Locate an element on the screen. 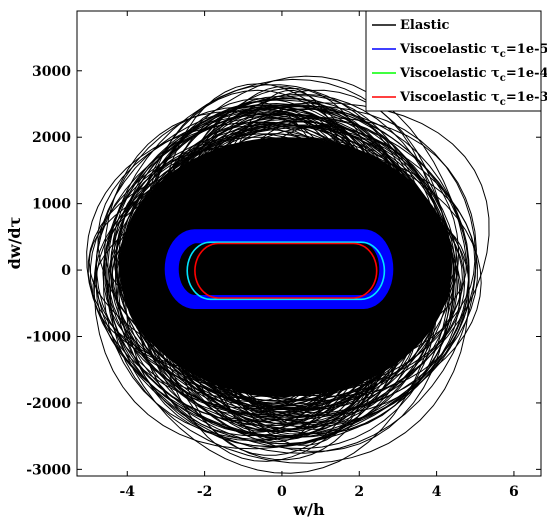 The height and width of the screenshot is (527, 547). x-tick-label: -4 is located at coordinates (127, 492).